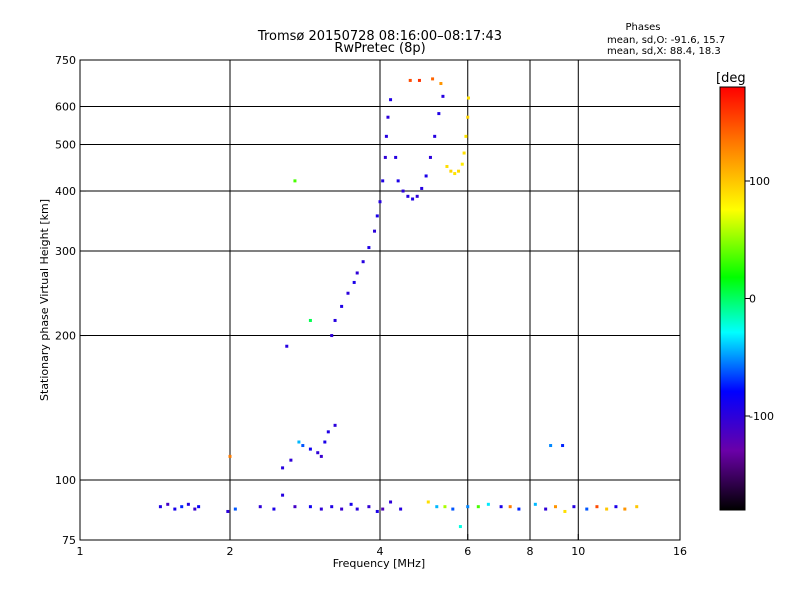 This screenshot has height=600, width=800. What do you see at coordinates (530, 551) in the screenshot?
I see `x-tick-label: 8` at bounding box center [530, 551].